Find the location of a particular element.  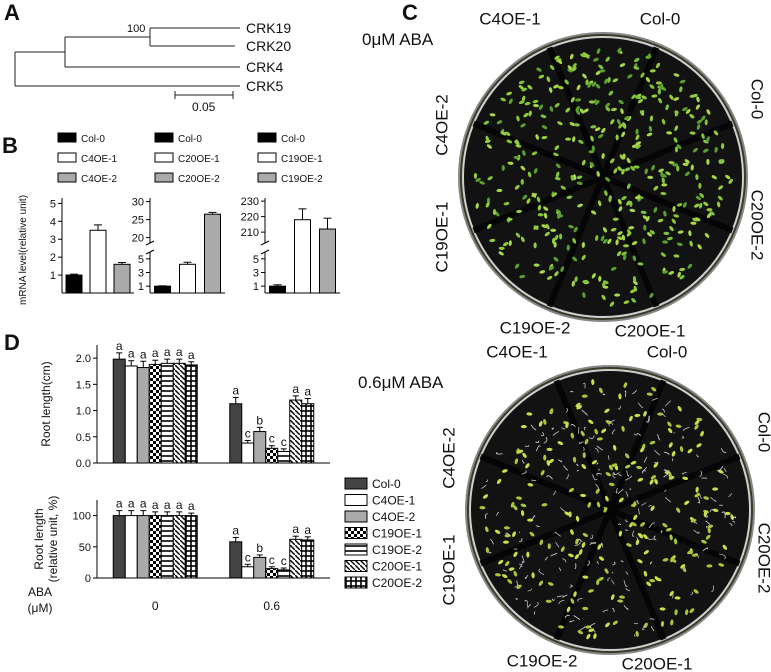

y-tick-label: 1.0 is located at coordinates (83, 412).